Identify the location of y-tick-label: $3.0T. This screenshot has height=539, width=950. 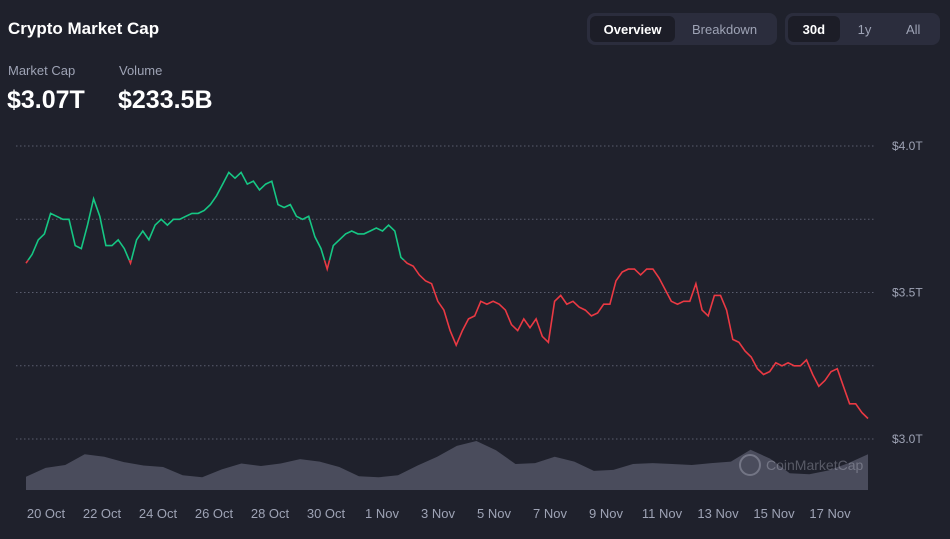
(907, 439).